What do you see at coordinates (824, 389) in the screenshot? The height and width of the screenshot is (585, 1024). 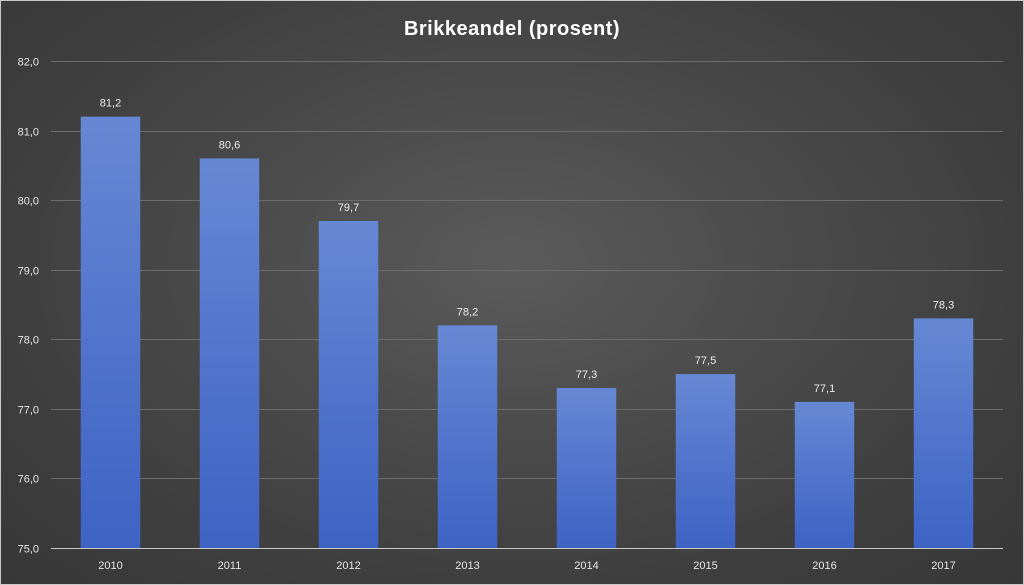 I see `data-label: 77,1` at bounding box center [824, 389].